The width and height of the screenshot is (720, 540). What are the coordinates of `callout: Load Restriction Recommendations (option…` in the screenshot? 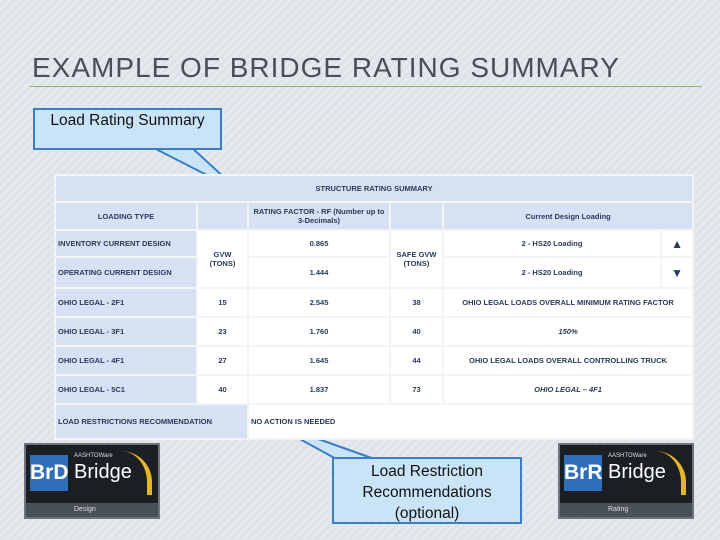 It's located at (427, 490).